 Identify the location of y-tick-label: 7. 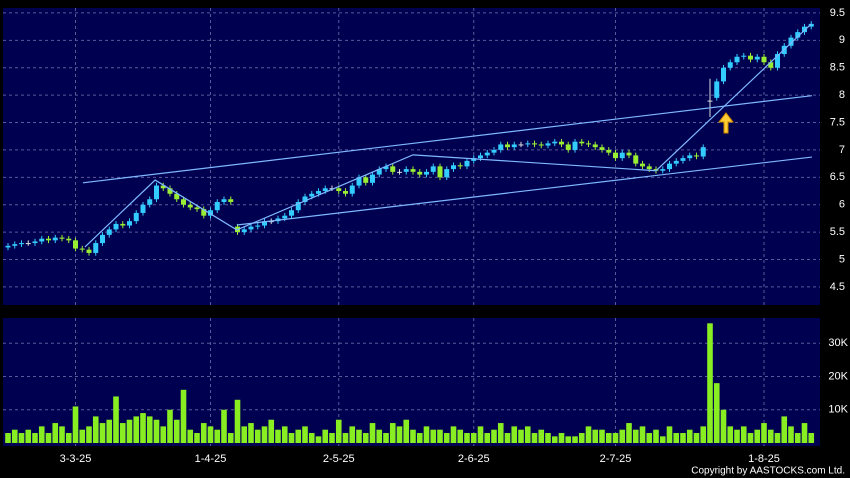
(842, 150).